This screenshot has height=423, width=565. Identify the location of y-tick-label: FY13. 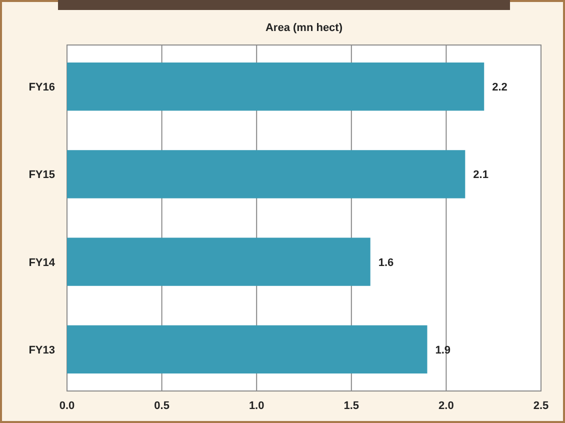
(41, 350).